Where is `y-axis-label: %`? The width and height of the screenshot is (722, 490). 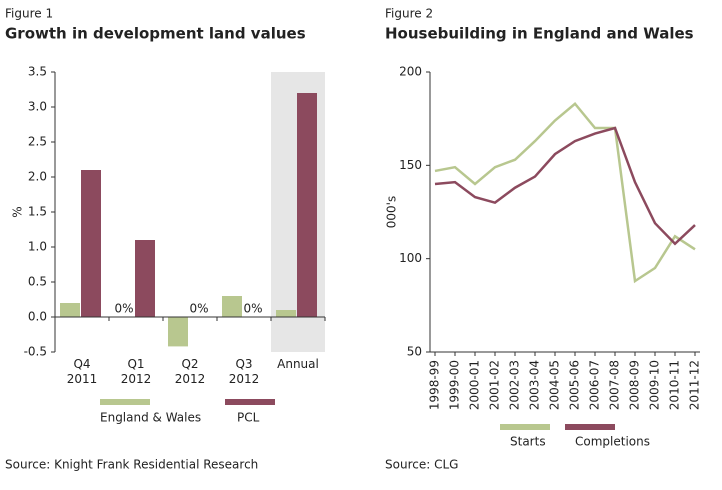 y-axis-label: % is located at coordinates (18, 211).